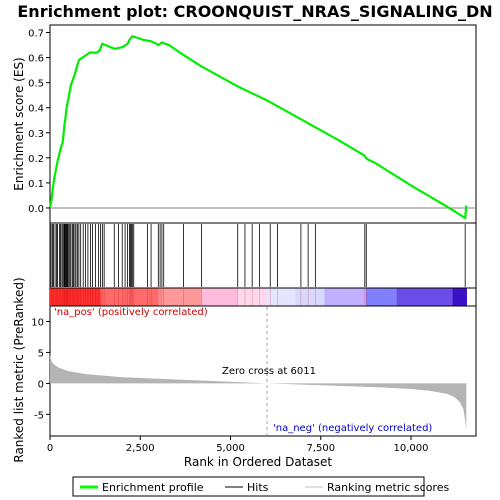 This screenshot has height=500, width=500. I want to click on metric-y-tick-label: 0, so click(41, 384).